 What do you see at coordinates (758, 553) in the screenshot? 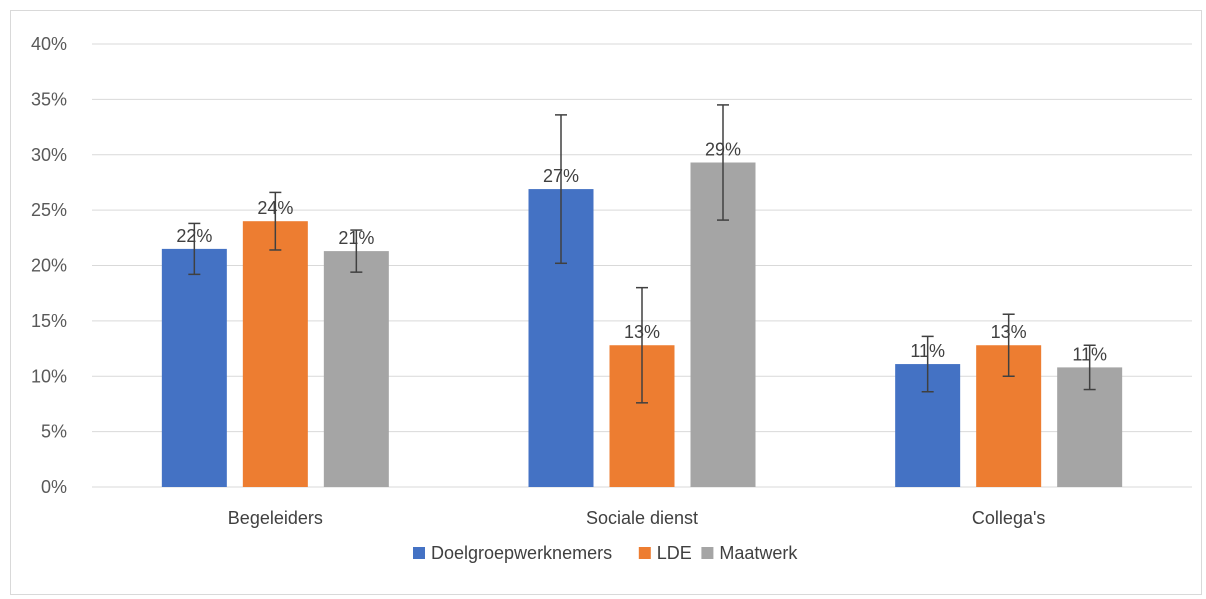
I see `legend-label: Maatwerk` at bounding box center [758, 553].